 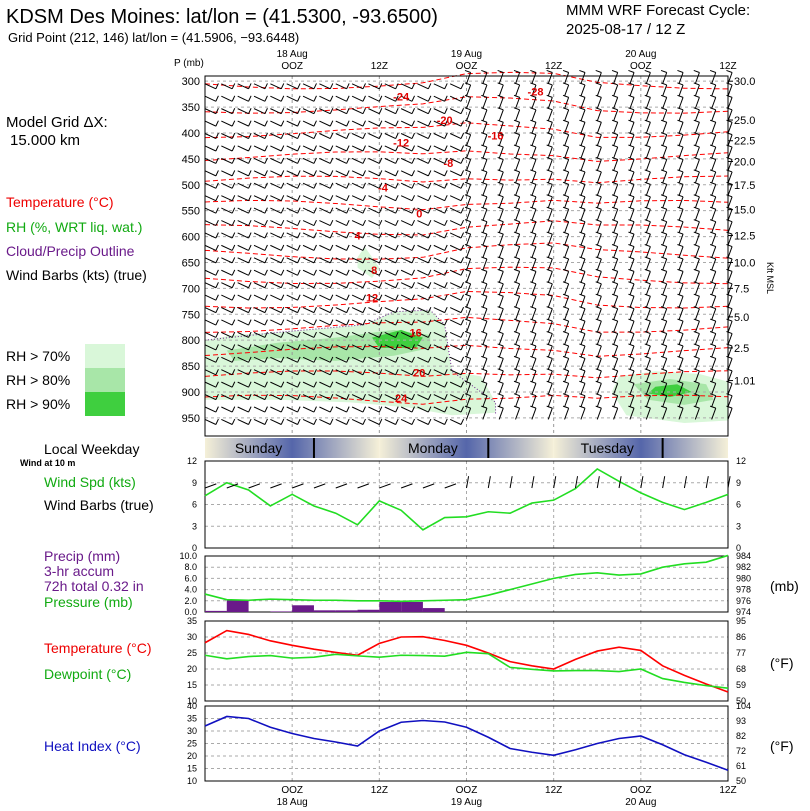 What do you see at coordinates (319, 486) in the screenshot?
I see `surface-wind-barb` at bounding box center [319, 486].